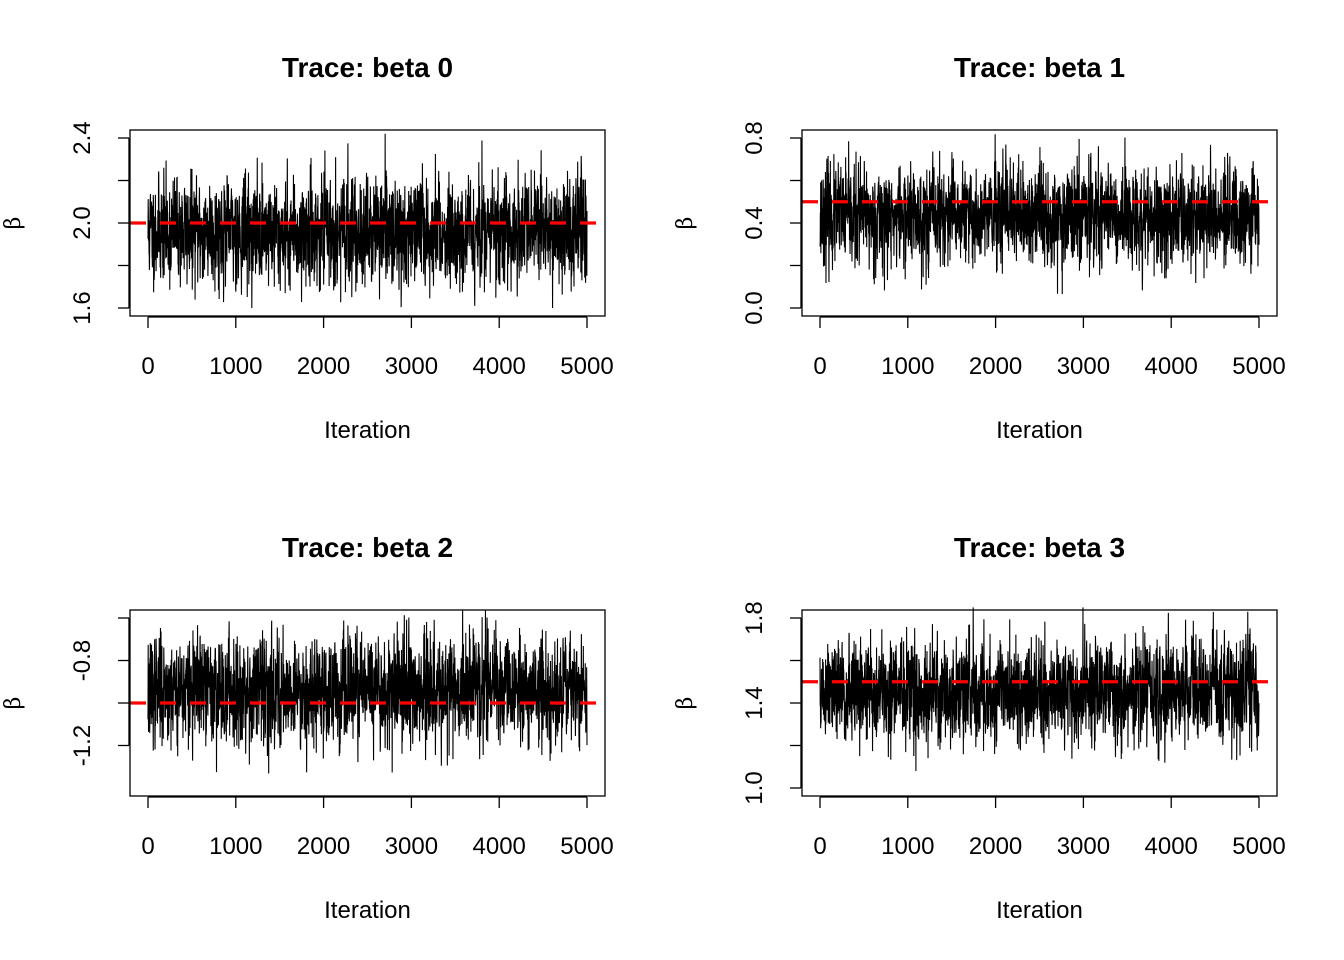 This screenshot has width=1344, height=960. Describe the element at coordinates (754, 222) in the screenshot. I see `y-tick-label: 0.4` at that location.